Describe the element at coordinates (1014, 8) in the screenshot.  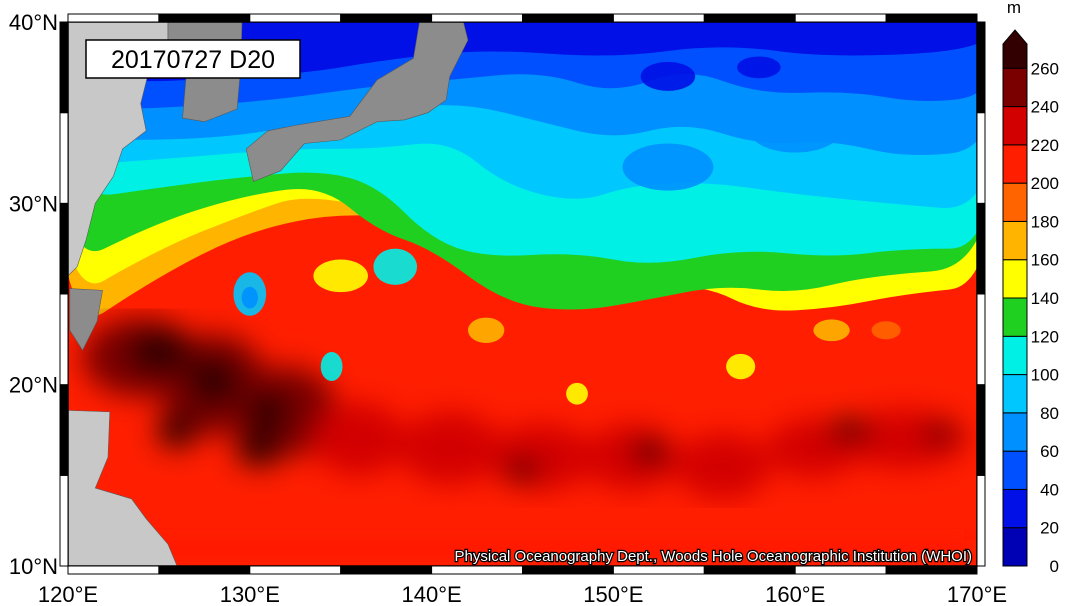
I see `colorbar-unit: m` at that location.